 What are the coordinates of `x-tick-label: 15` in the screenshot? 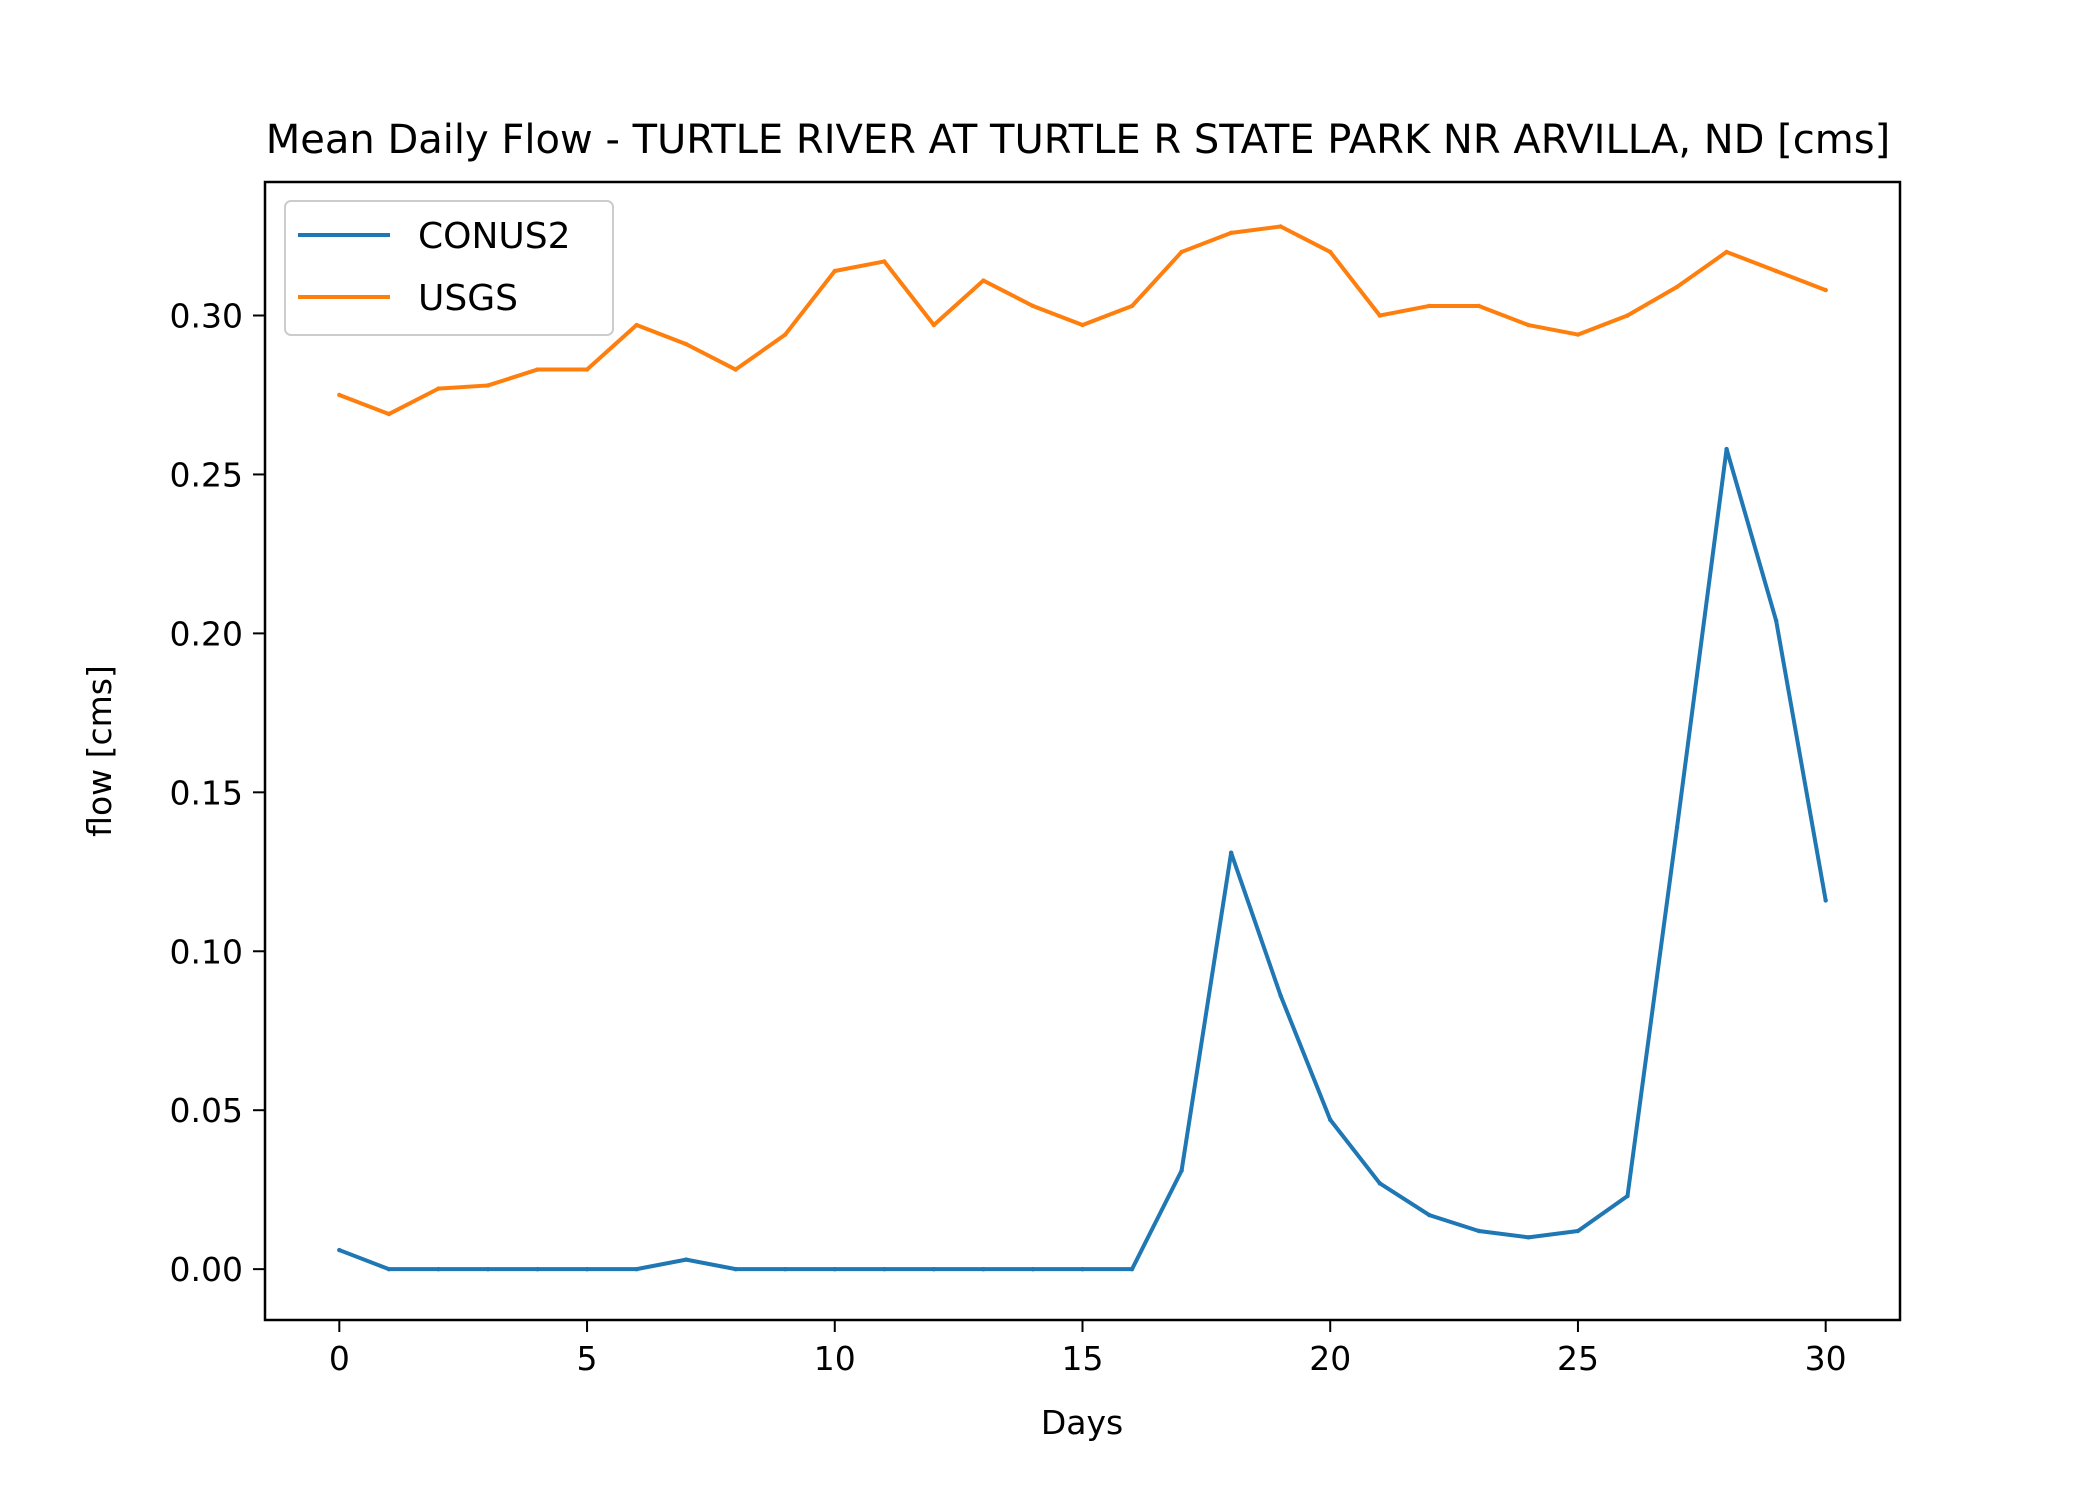 It's located at (1083, 1358).